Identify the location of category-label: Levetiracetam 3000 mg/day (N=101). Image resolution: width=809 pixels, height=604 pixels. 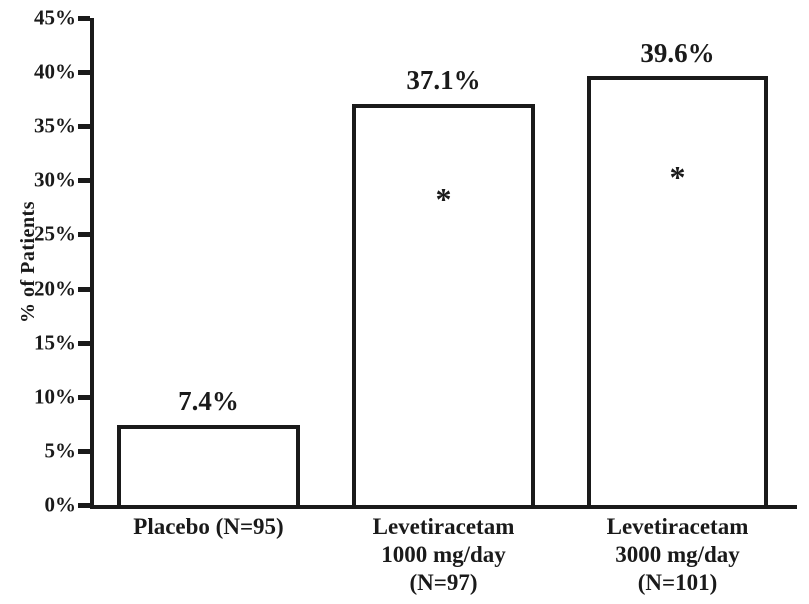
(668, 555).